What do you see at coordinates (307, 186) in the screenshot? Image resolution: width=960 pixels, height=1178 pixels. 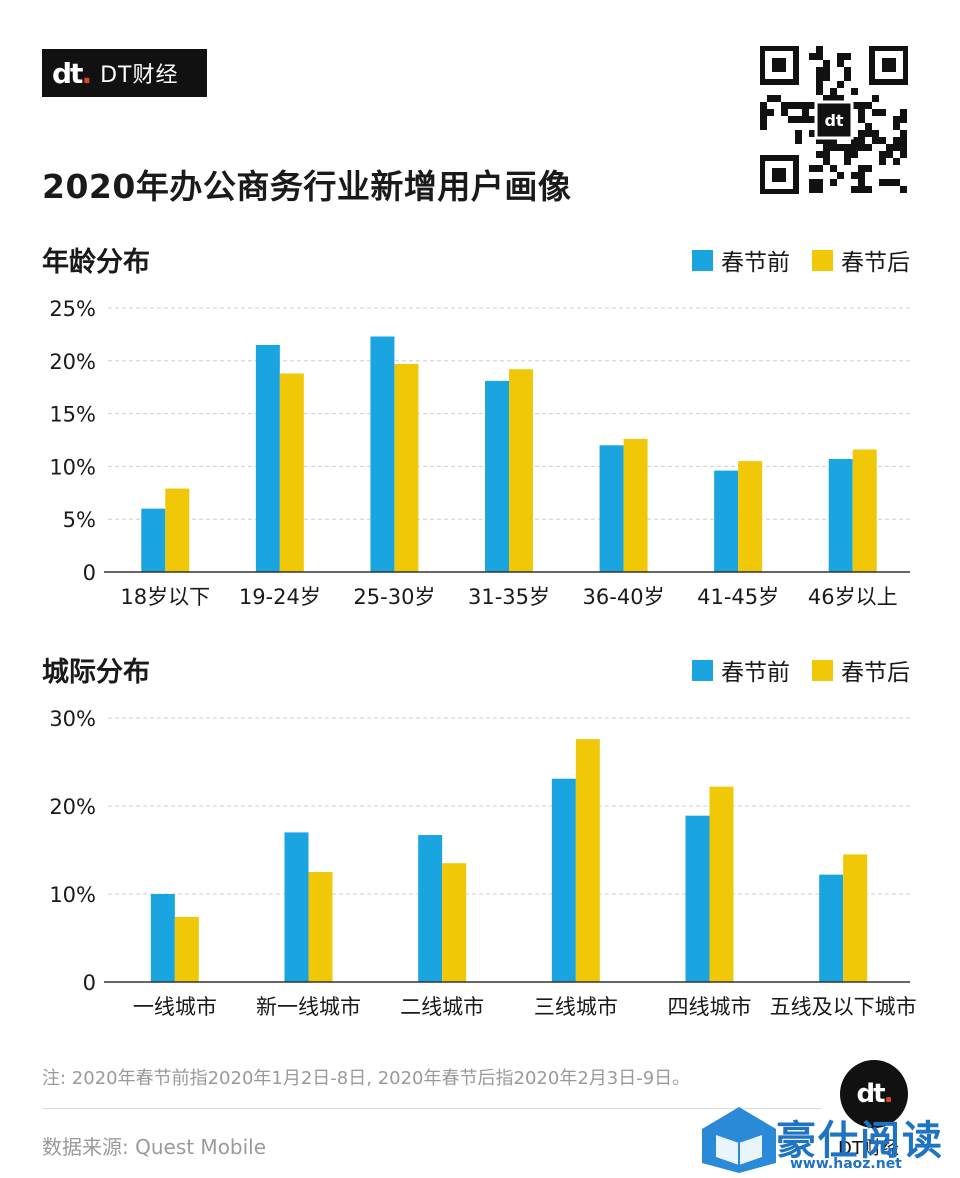 I see `page-title: 2020年办公商务行业新增用户画像` at bounding box center [307, 186].